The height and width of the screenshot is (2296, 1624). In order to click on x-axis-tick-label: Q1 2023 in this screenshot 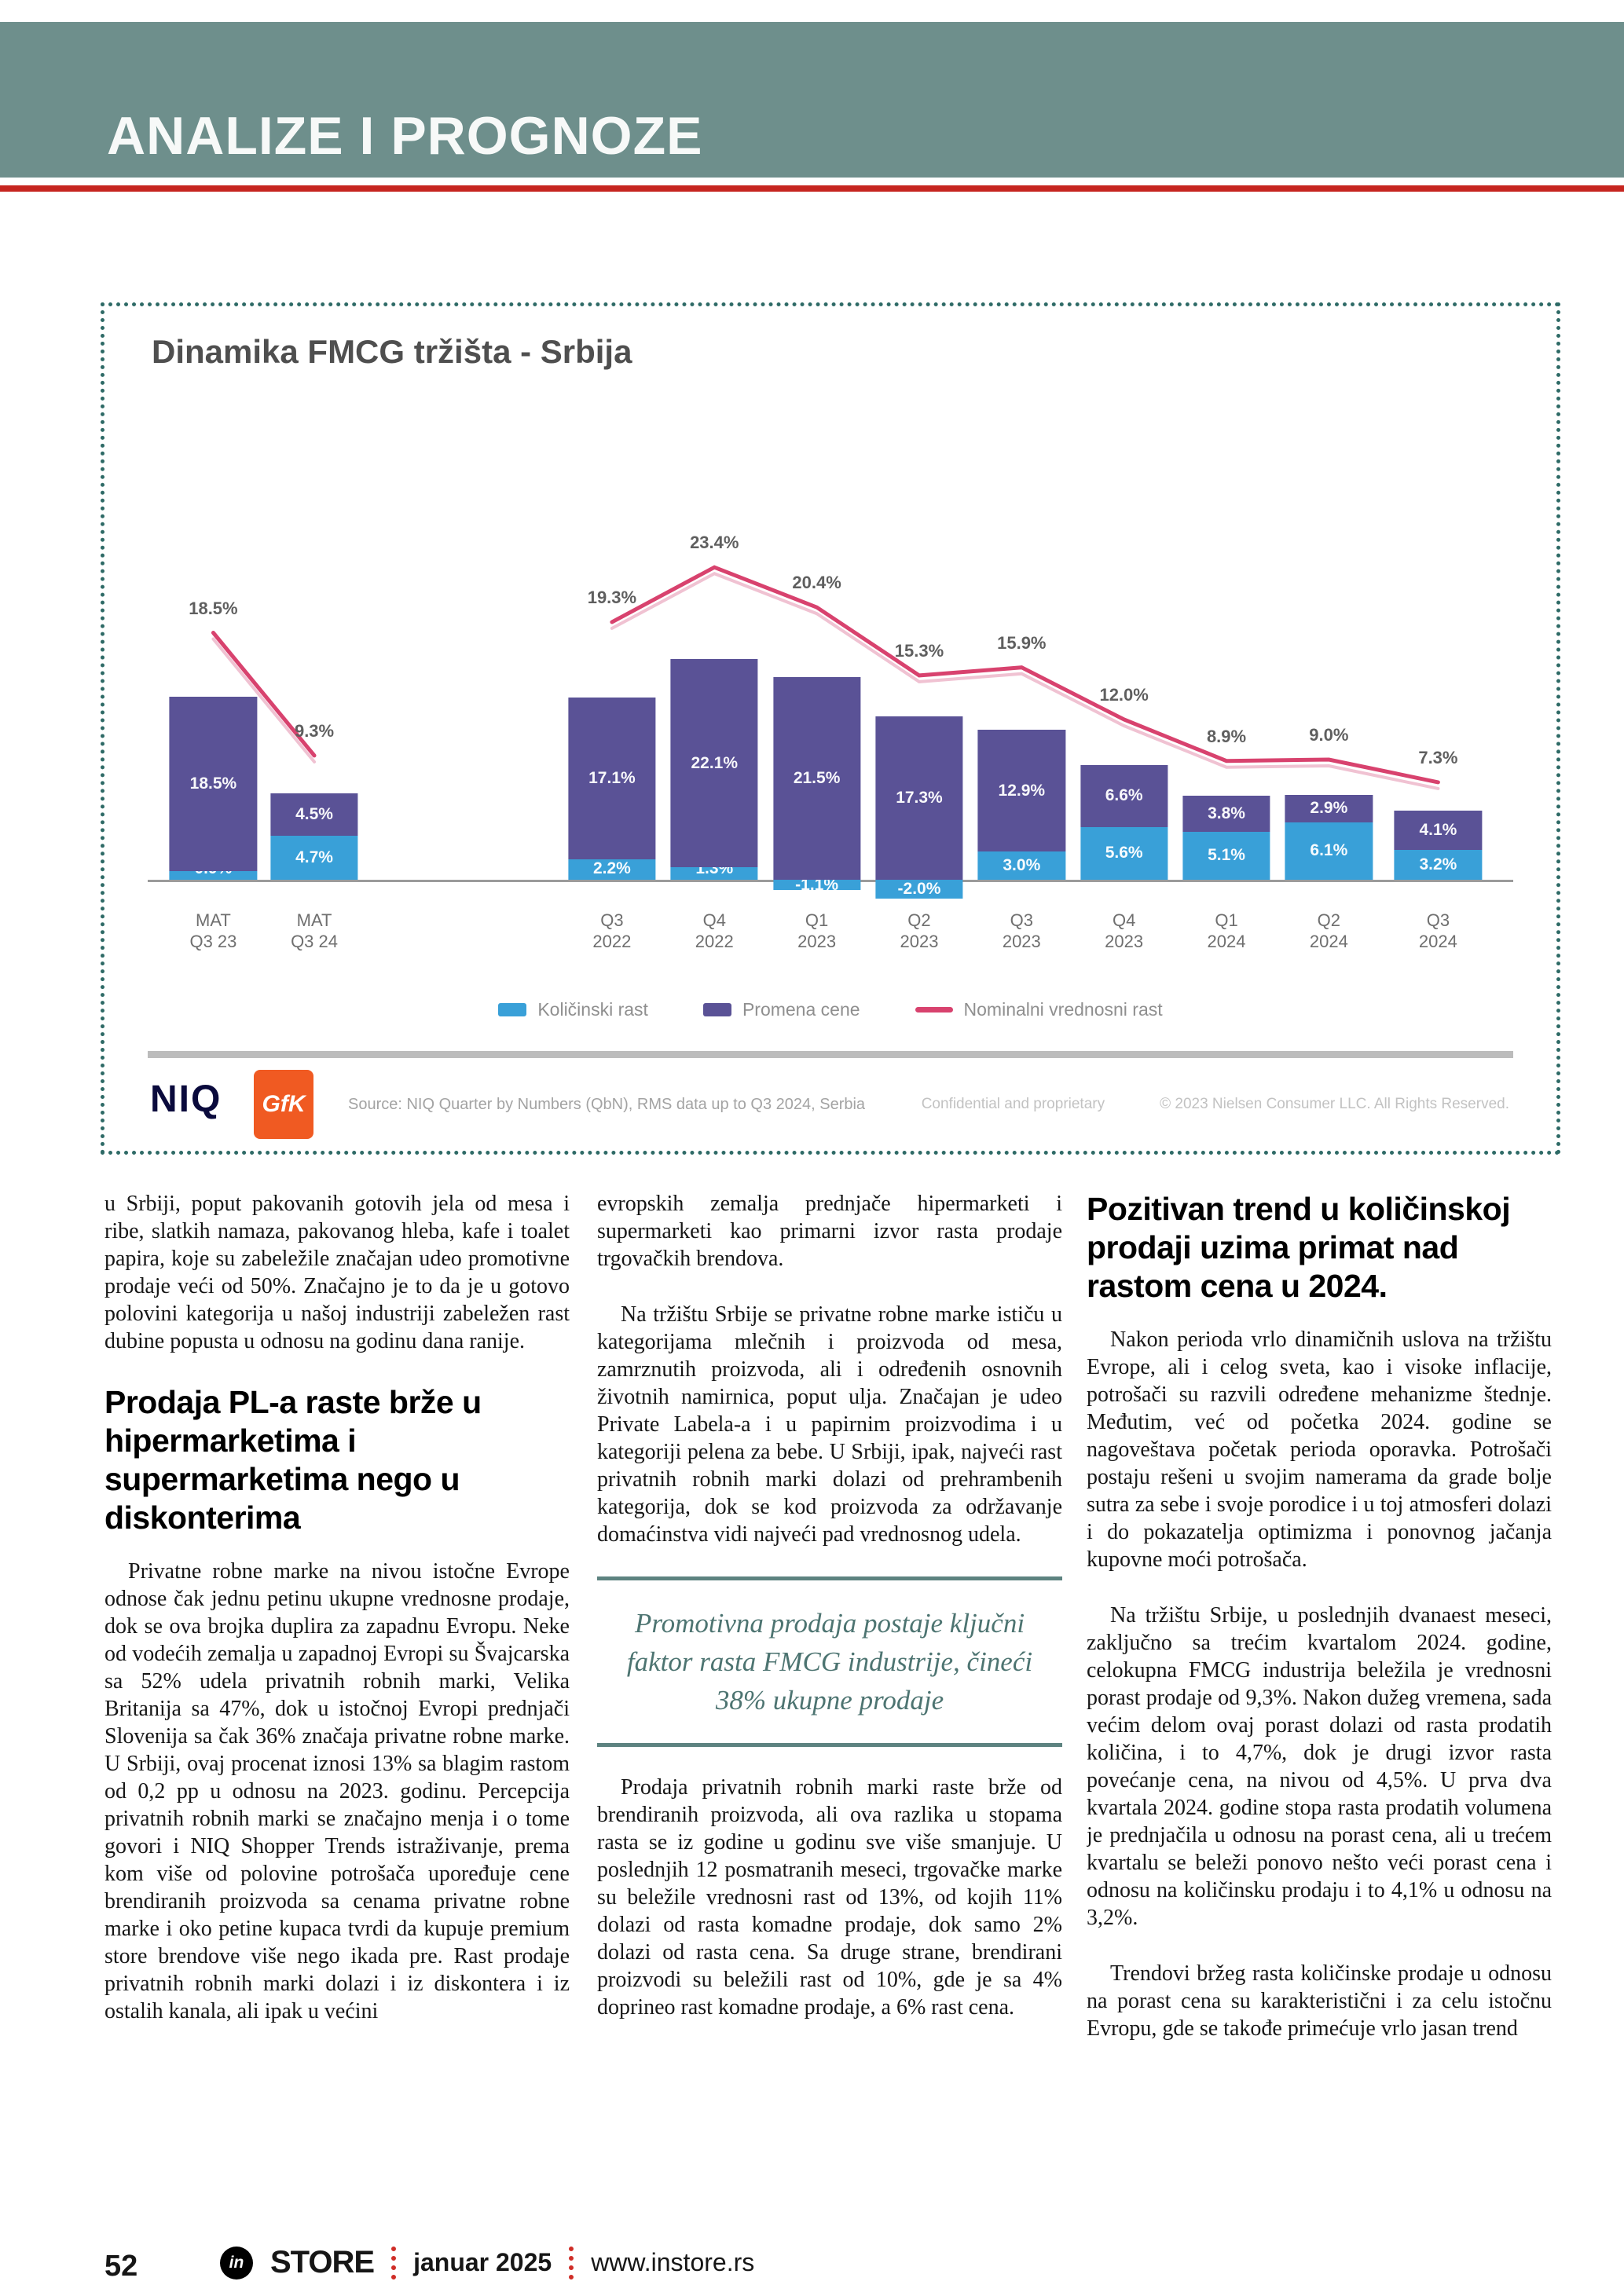, I will do `click(817, 930)`.